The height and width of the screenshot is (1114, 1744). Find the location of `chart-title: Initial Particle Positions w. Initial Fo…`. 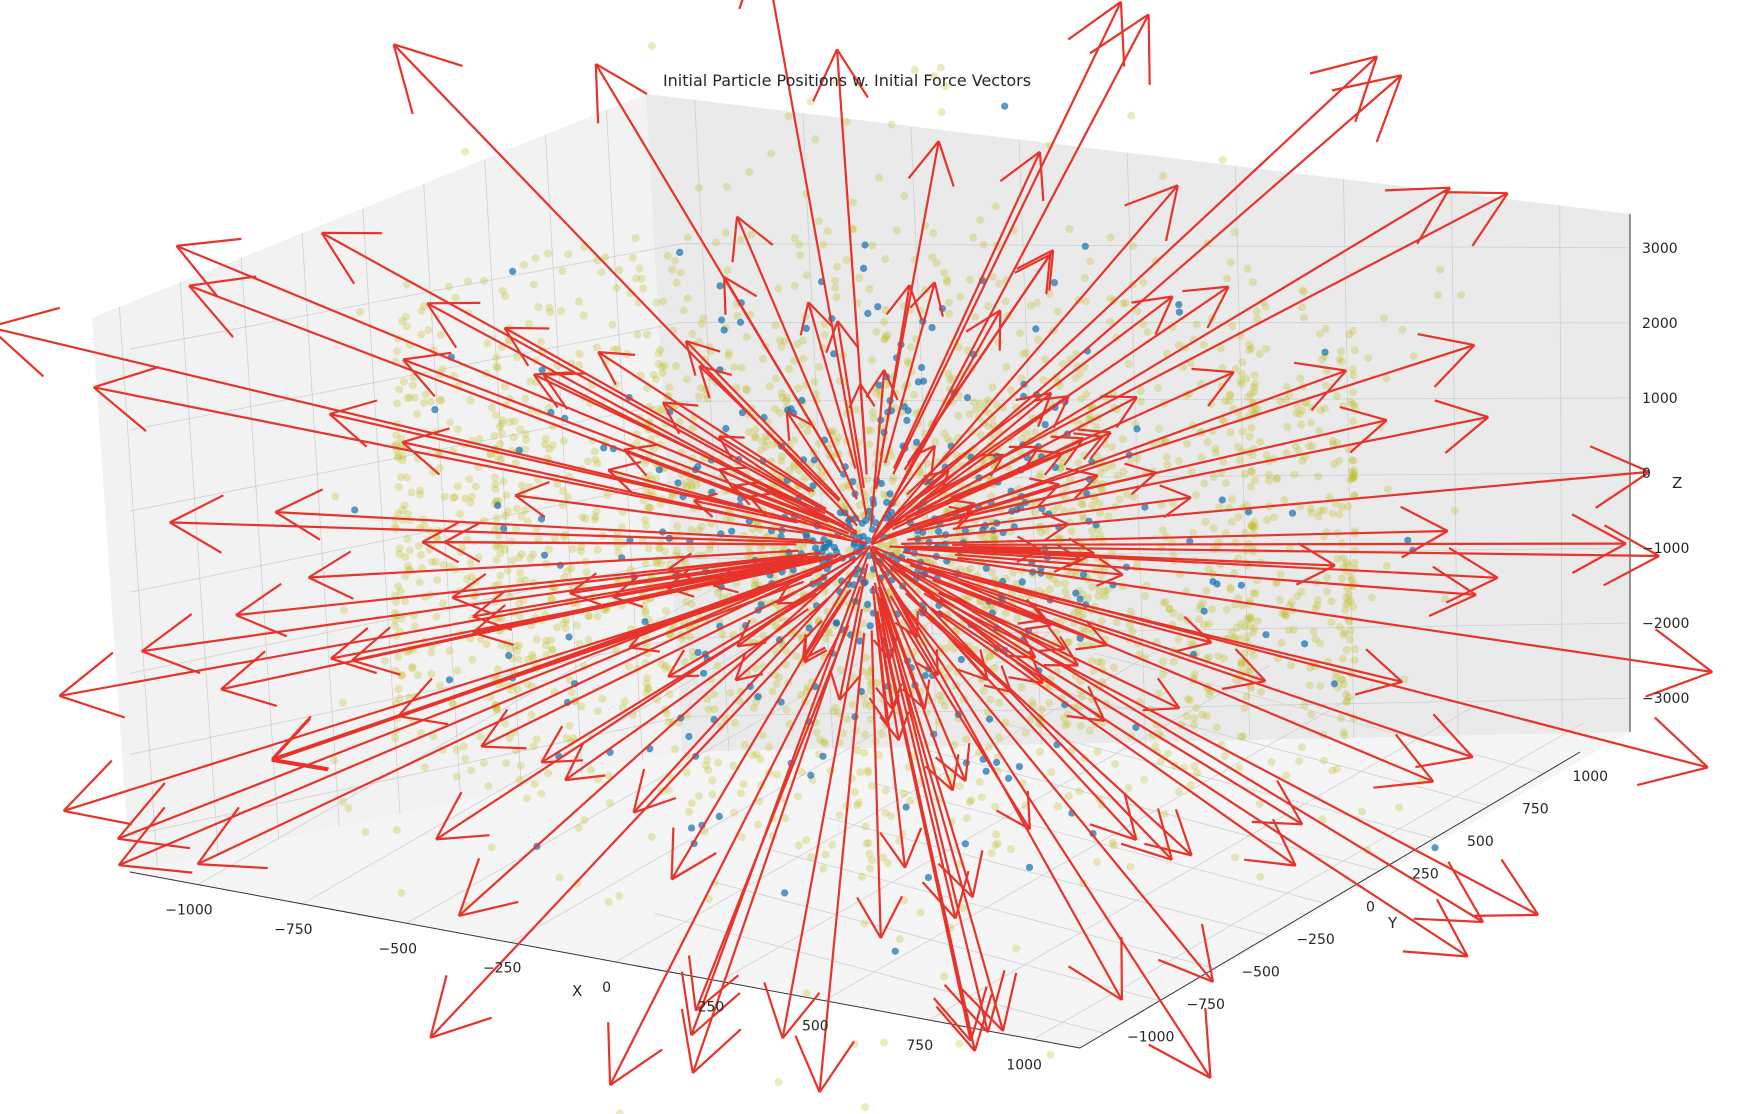

chart-title: Initial Particle Positions w. Initial Fo… is located at coordinates (847, 80).